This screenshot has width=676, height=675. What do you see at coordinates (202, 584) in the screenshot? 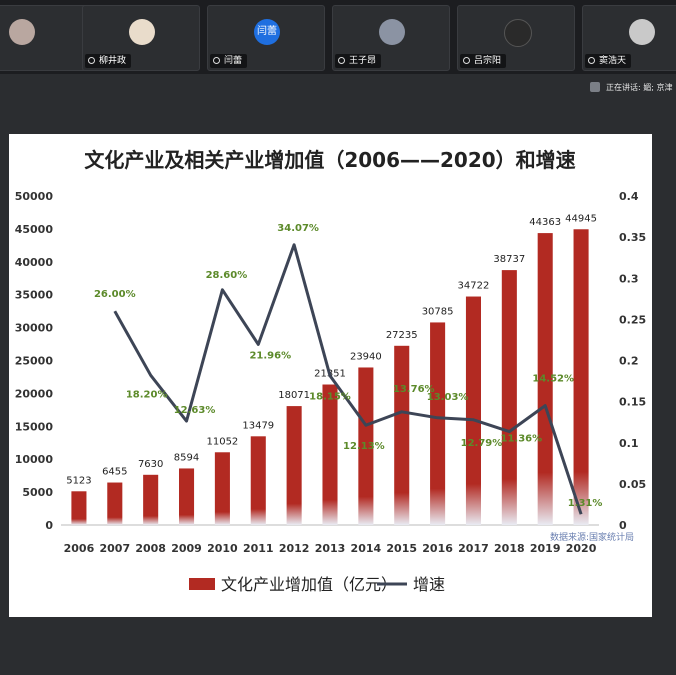
I see `legend-bar-swatch` at bounding box center [202, 584].